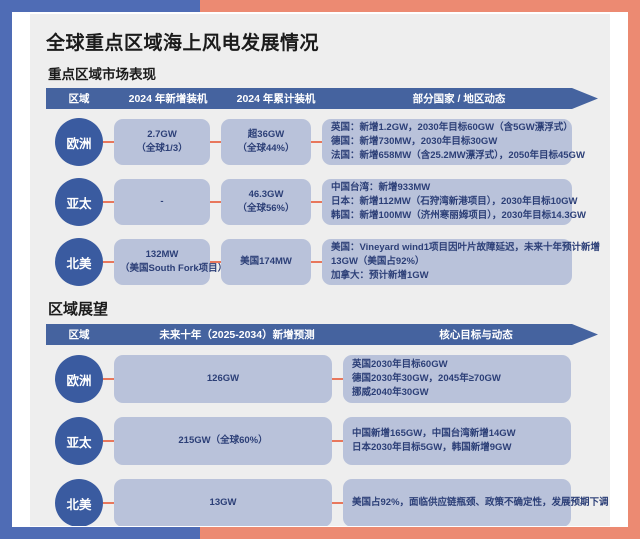  Describe the element at coordinates (168, 99) in the screenshot. I see `header-new-capacity: 2024 年新增装机` at that location.